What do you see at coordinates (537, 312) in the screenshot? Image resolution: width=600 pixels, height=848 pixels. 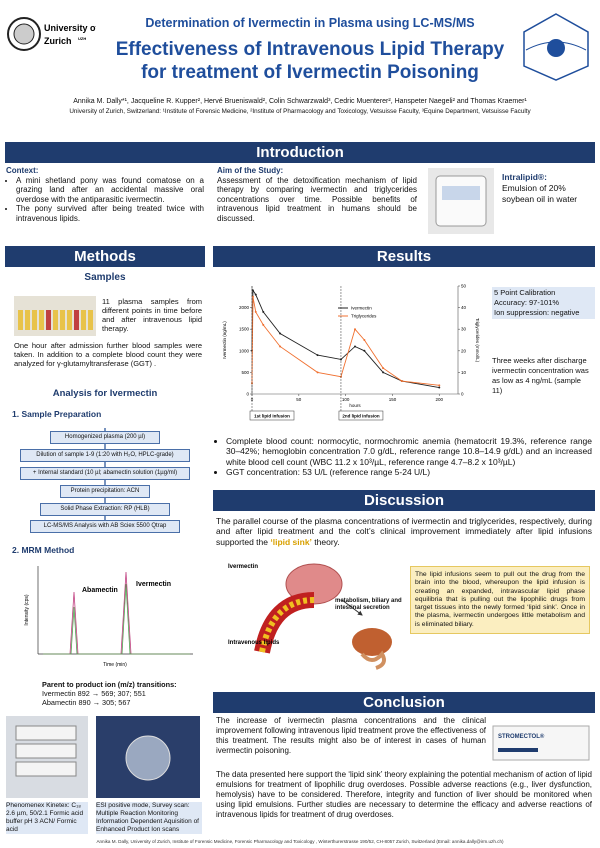 I see `calibration-line: Ion suppression: negative` at bounding box center [537, 312].